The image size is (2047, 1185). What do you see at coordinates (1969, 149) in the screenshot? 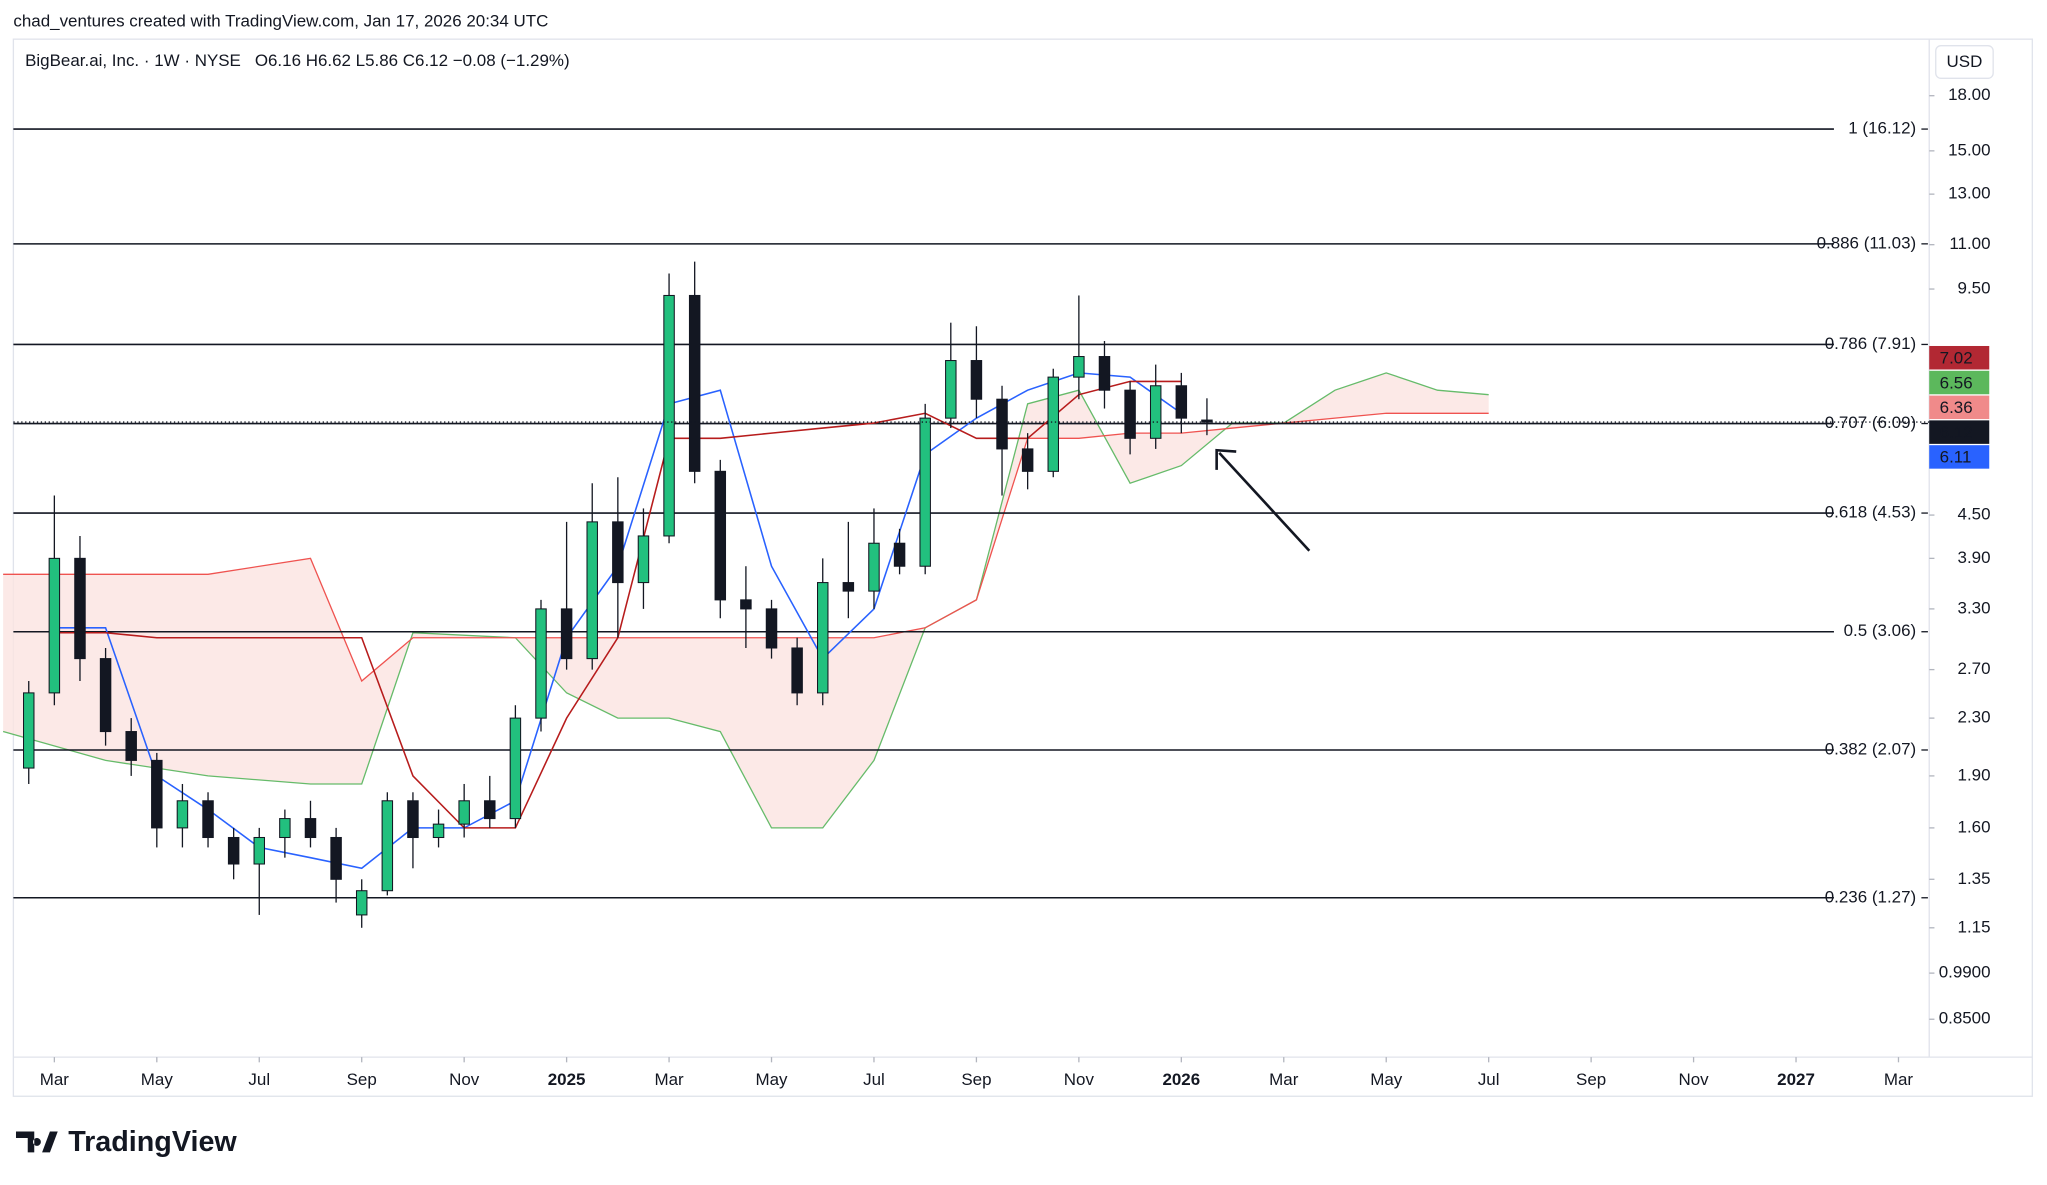
I see `y-tick-label: 15.00` at bounding box center [1969, 149].